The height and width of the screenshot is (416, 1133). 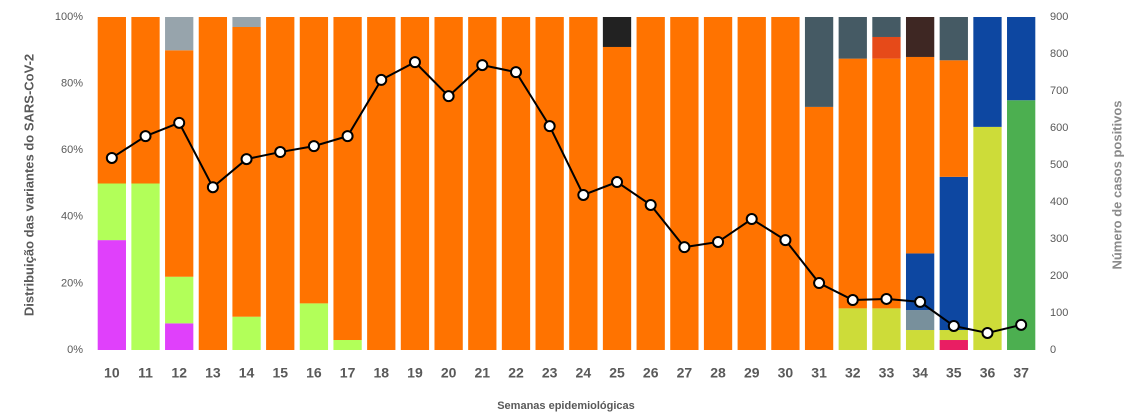 What do you see at coordinates (1059, 276) in the screenshot?
I see `y2-tick-label: 200` at bounding box center [1059, 276].